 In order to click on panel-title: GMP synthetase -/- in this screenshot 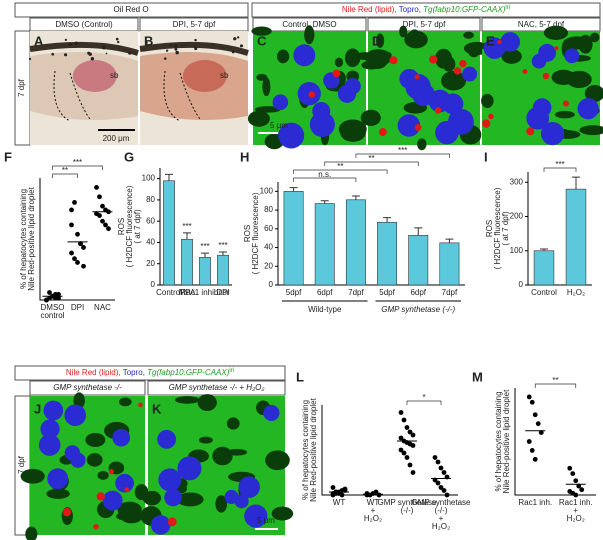, I will do `click(87, 387)`.